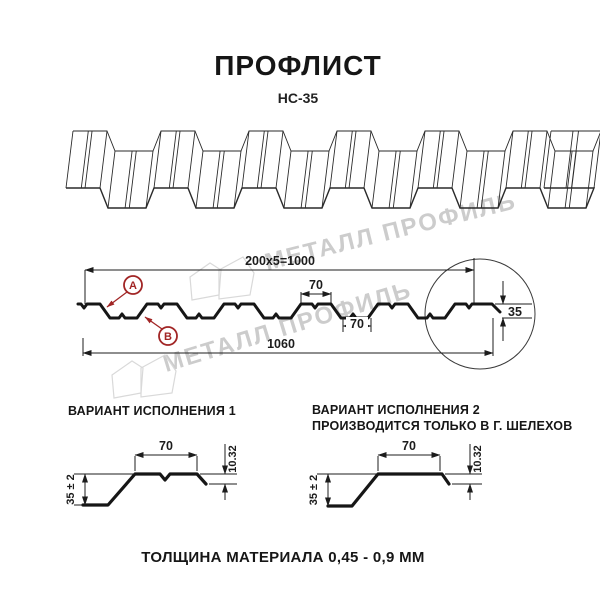 The width and height of the screenshot is (600, 600). What do you see at coordinates (289, 311) in the screenshot?
I see `profile-outline` at bounding box center [289, 311].